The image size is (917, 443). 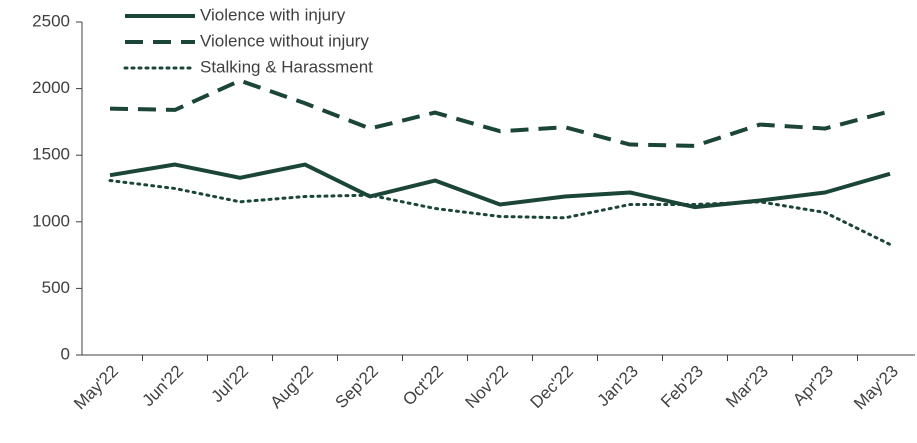 I want to click on x-tick-label: May'22, so click(x=96, y=388).